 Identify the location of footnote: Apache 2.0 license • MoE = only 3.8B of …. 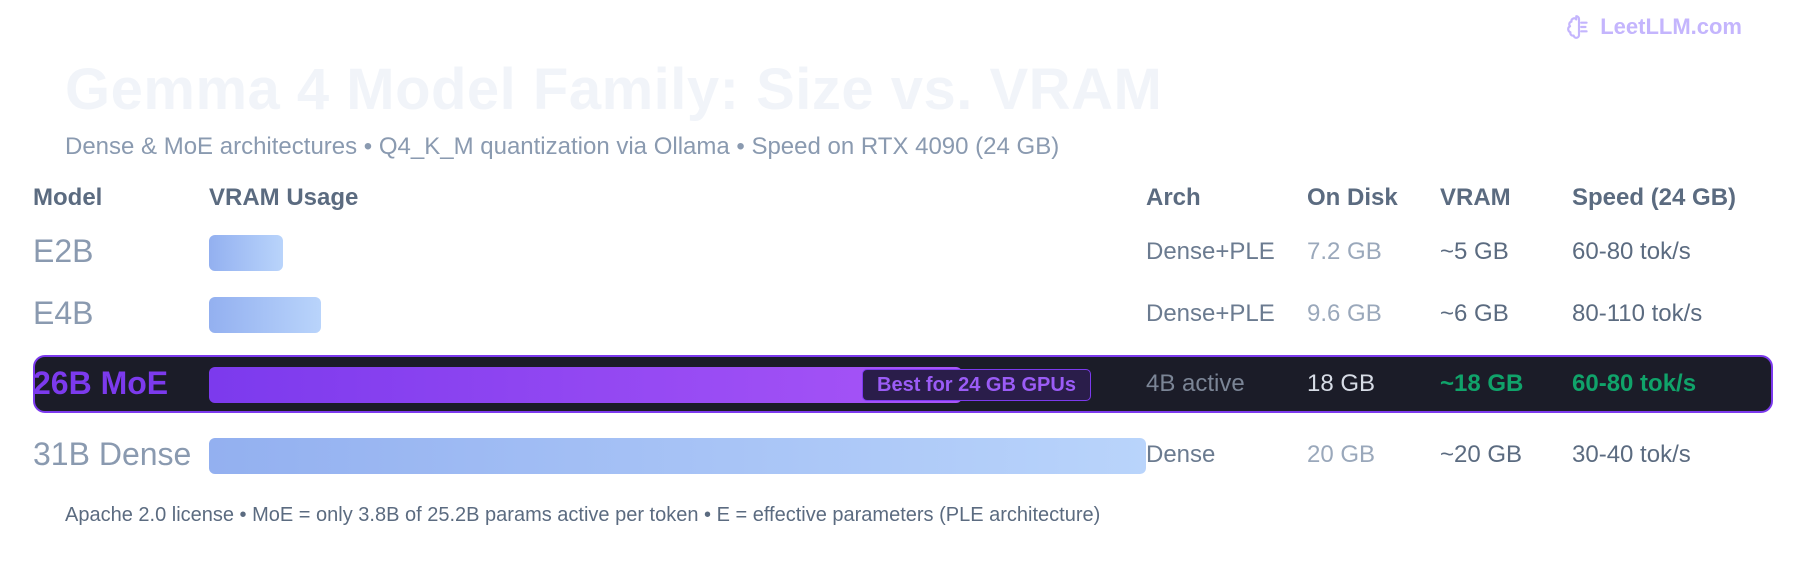
(583, 515).